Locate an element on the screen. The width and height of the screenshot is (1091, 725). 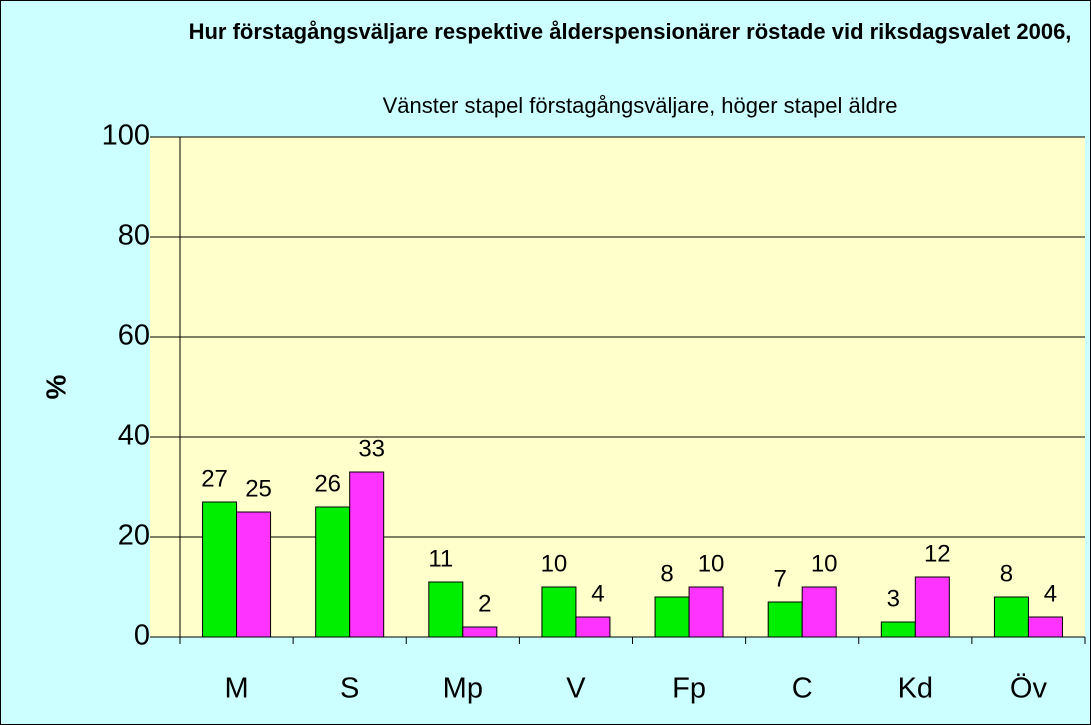
x-tick-label: C is located at coordinates (802, 689).